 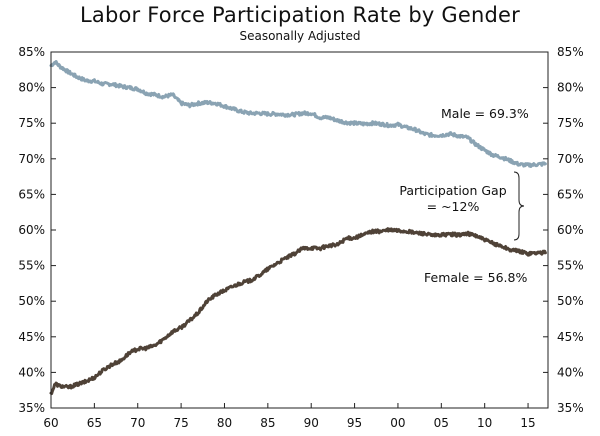 What do you see at coordinates (31, 194) in the screenshot?
I see `y-tick-label-left: 65%` at bounding box center [31, 194].